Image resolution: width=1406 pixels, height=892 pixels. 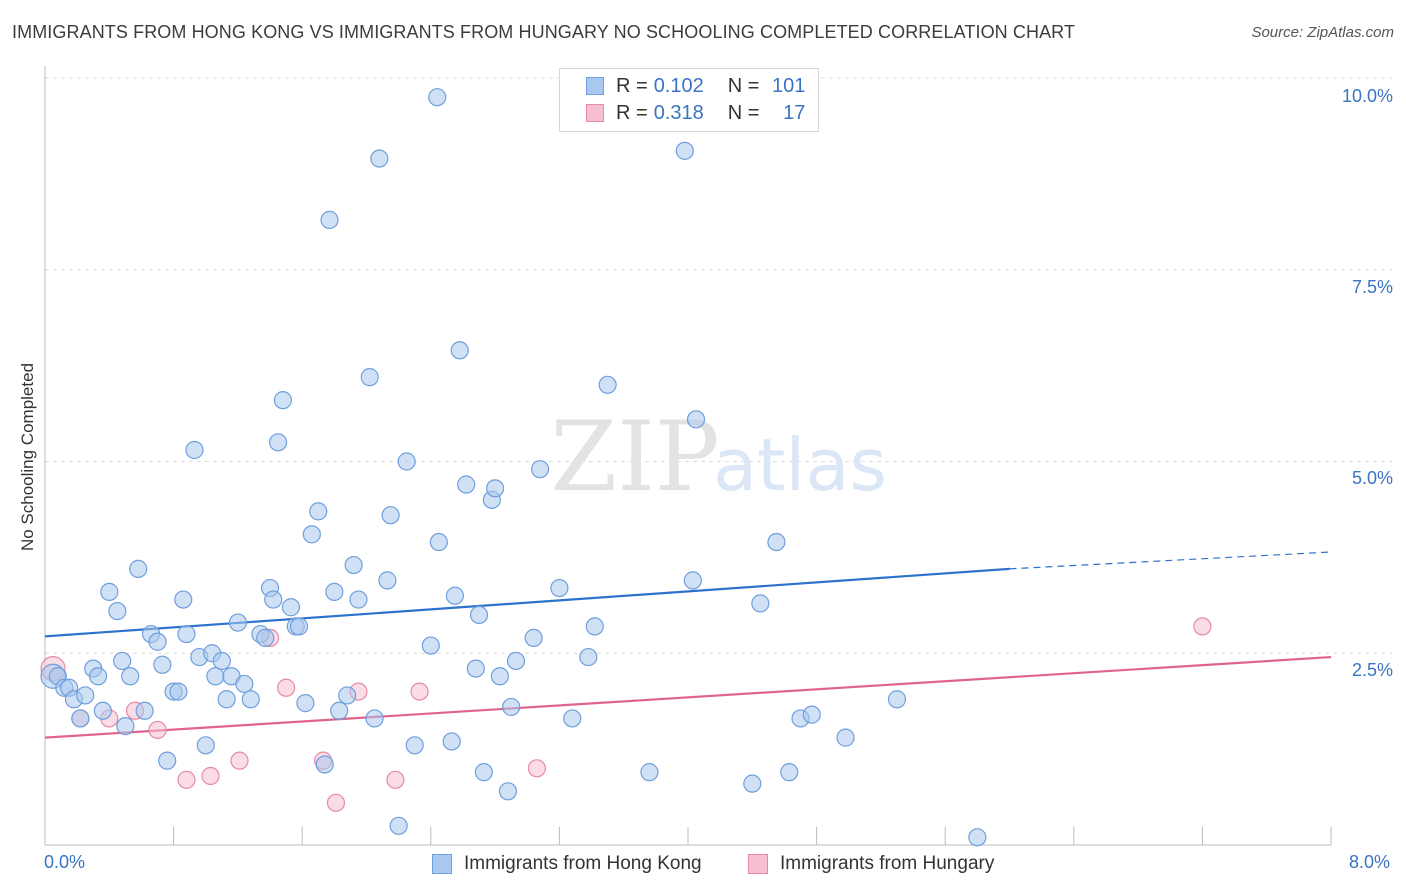 What do you see at coordinates (1372, 478) in the screenshot?
I see `y-tick-label: 5.0%` at bounding box center [1372, 478].